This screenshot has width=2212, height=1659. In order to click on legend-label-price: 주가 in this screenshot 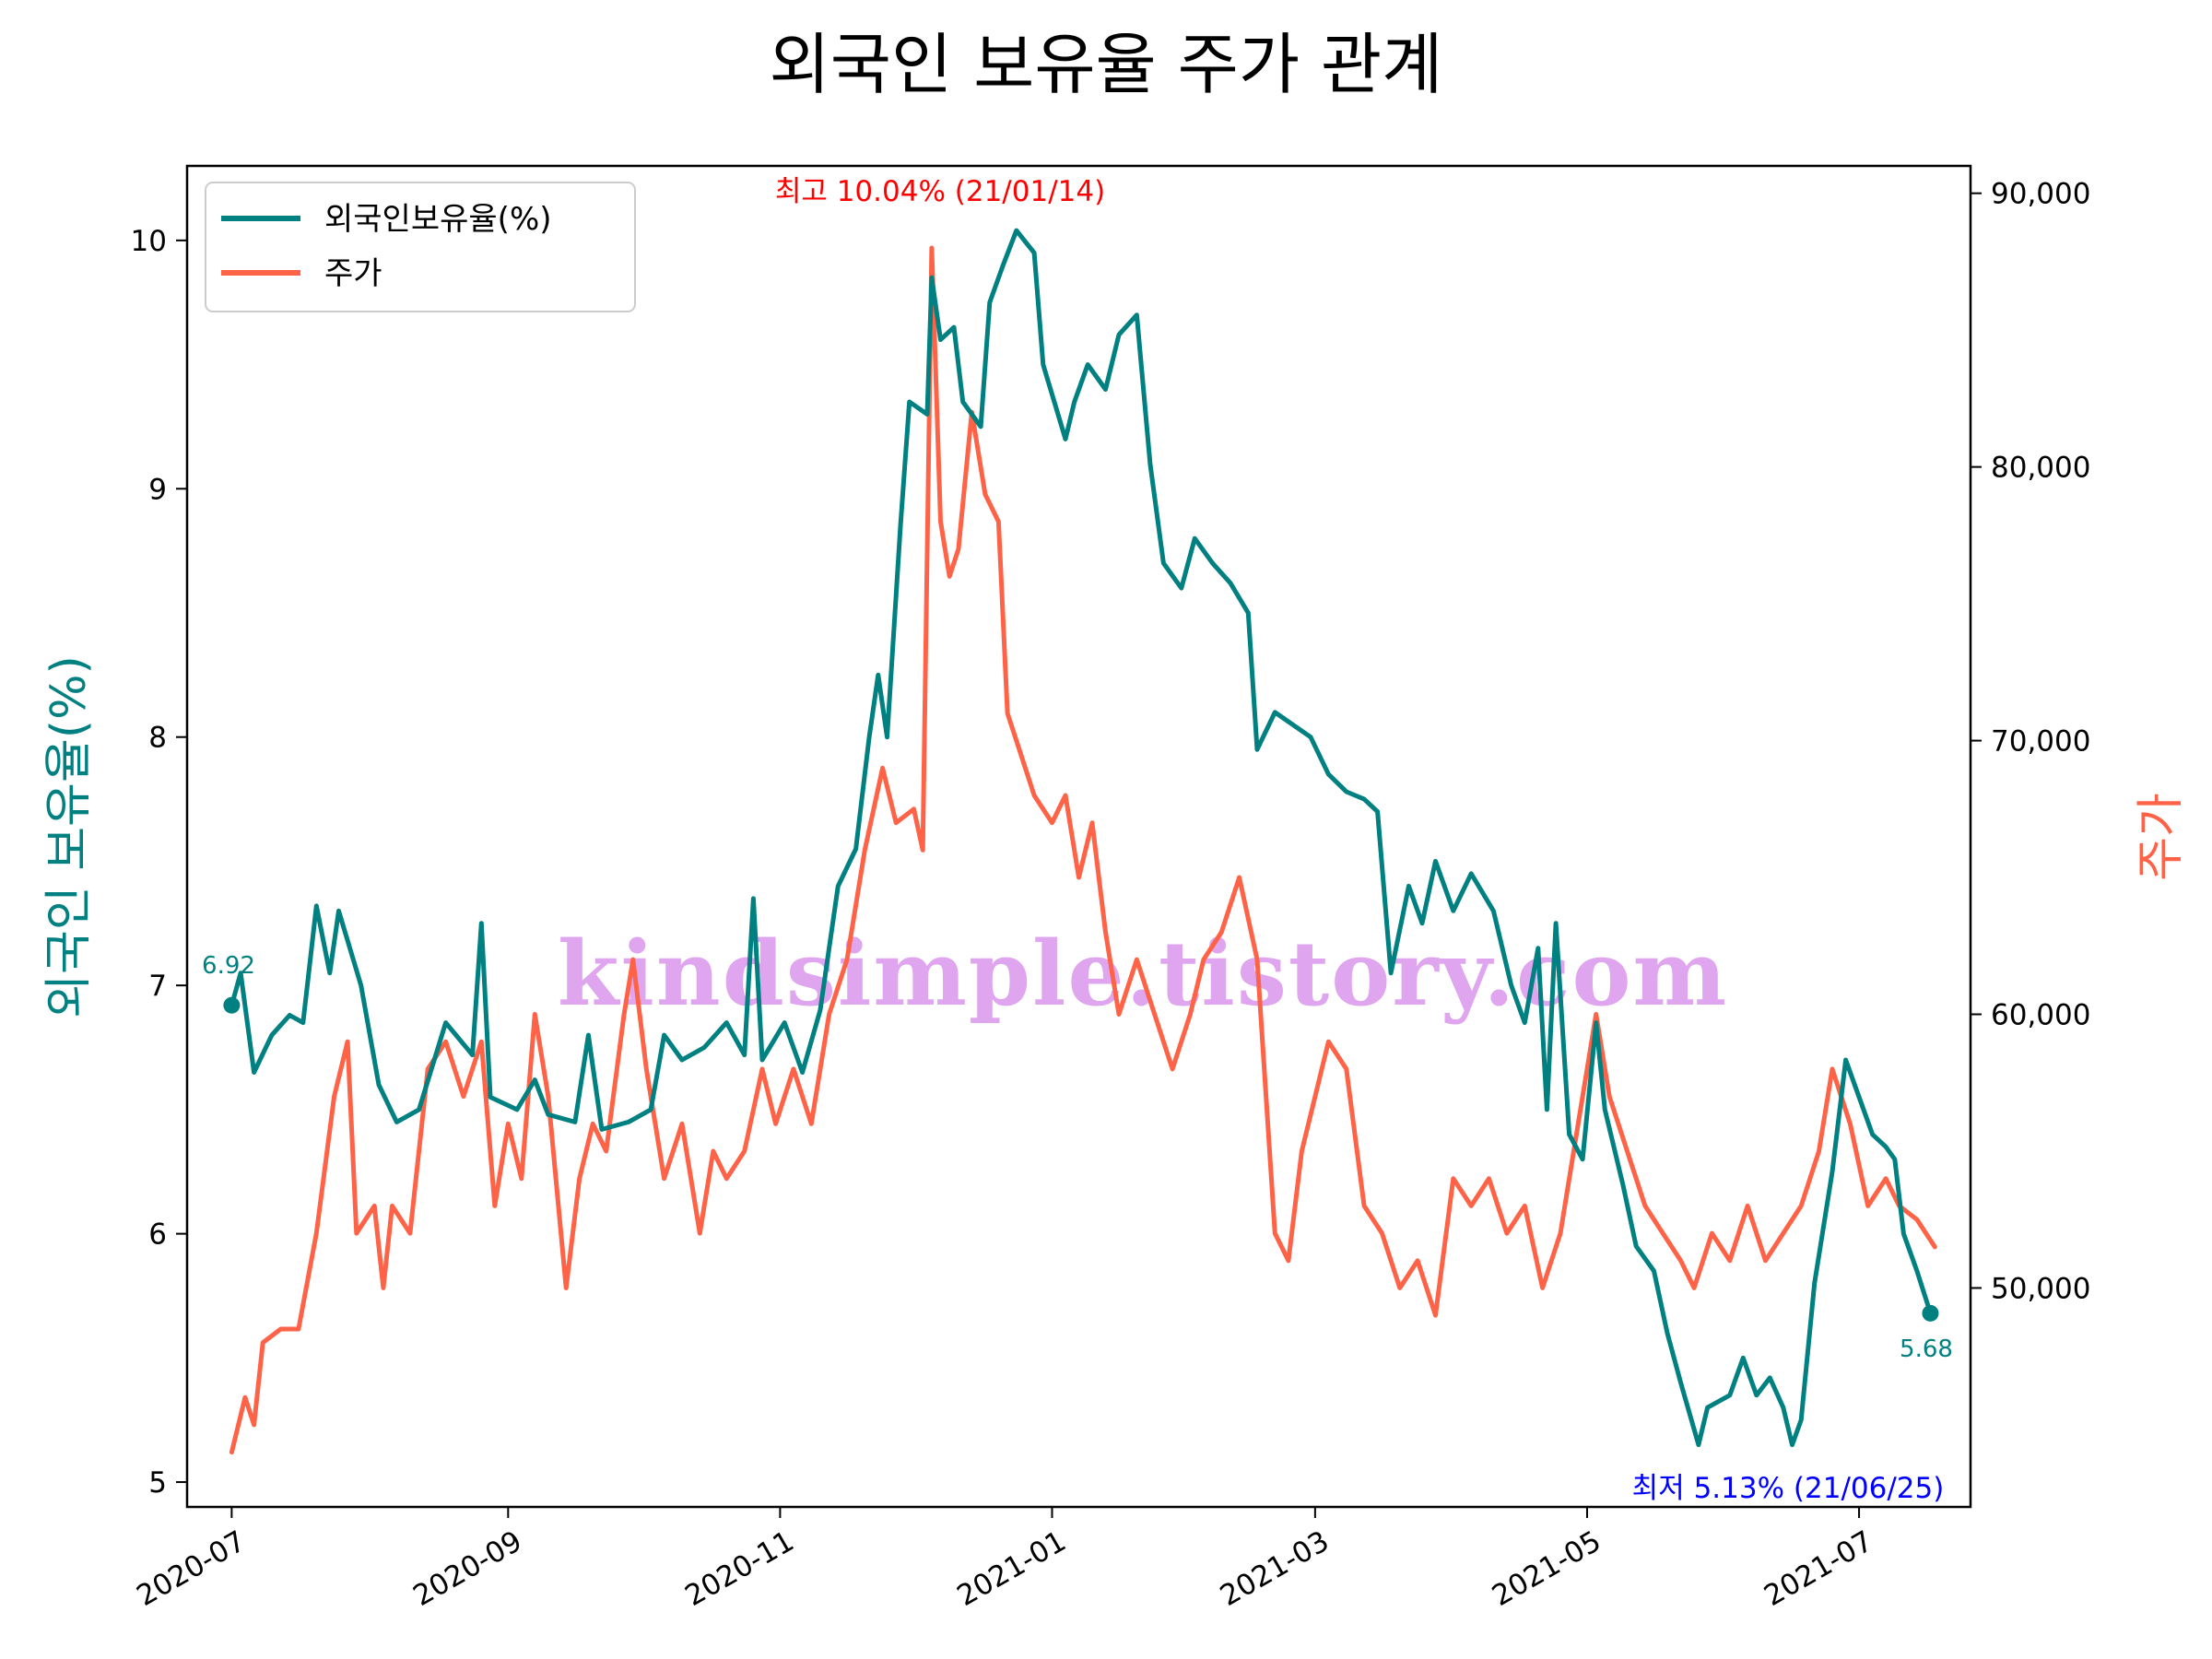, I will do `click(353, 273)`.